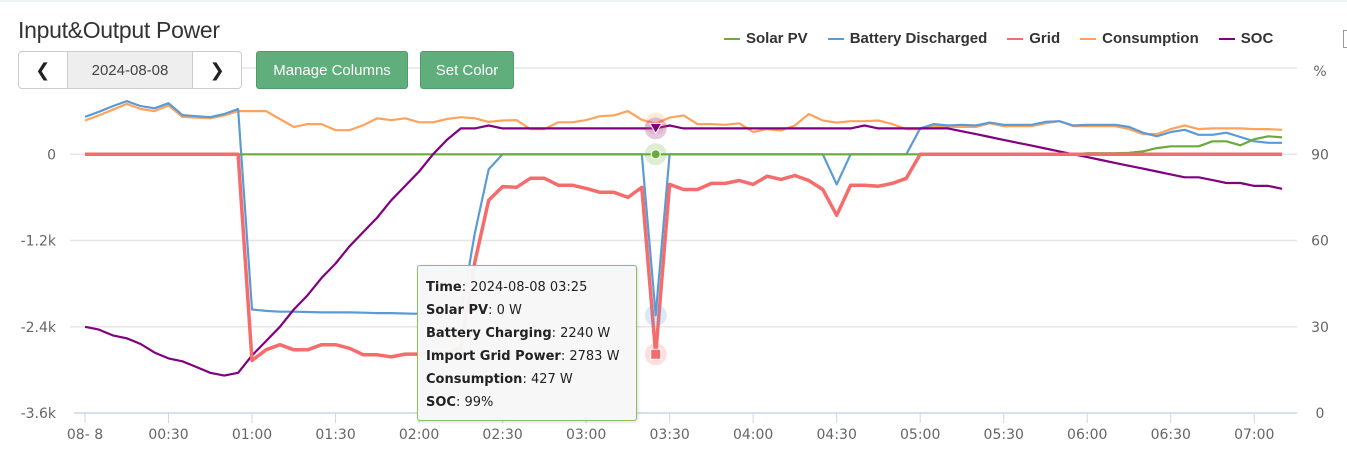  What do you see at coordinates (684, 145) in the screenshot?
I see `series-line-solar-pv` at bounding box center [684, 145].